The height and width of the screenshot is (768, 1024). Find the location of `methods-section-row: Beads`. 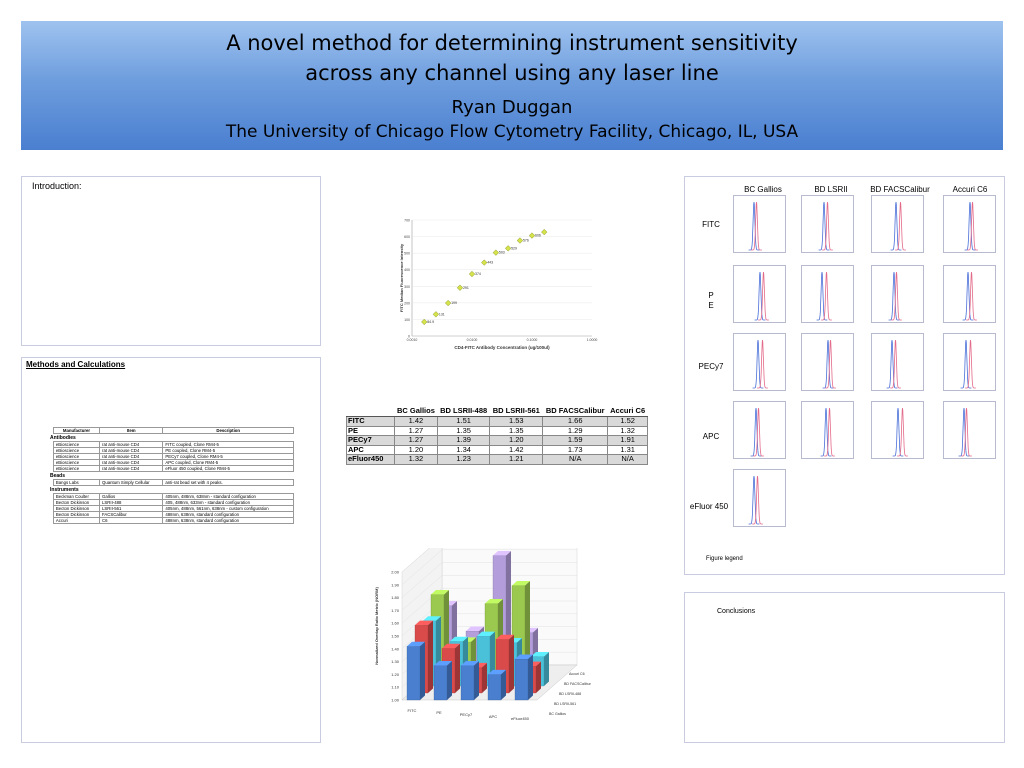

methods-section-row: Beads is located at coordinates (171, 476).